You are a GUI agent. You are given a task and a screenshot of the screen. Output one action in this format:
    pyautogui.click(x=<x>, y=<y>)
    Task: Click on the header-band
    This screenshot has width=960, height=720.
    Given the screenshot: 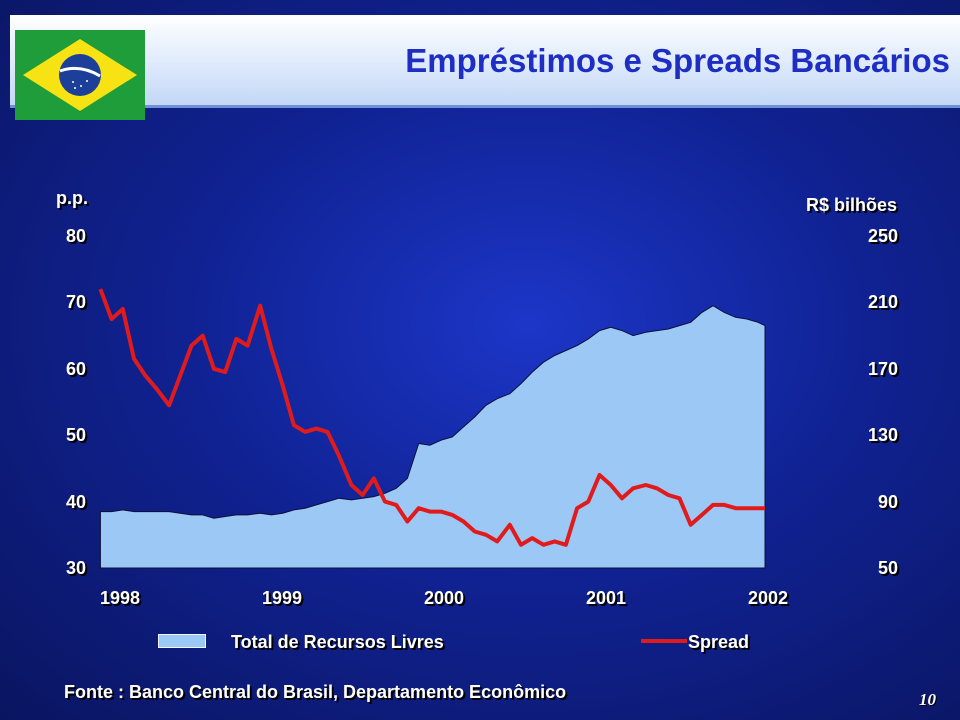 What is the action you would take?
    pyautogui.click(x=485, y=61)
    